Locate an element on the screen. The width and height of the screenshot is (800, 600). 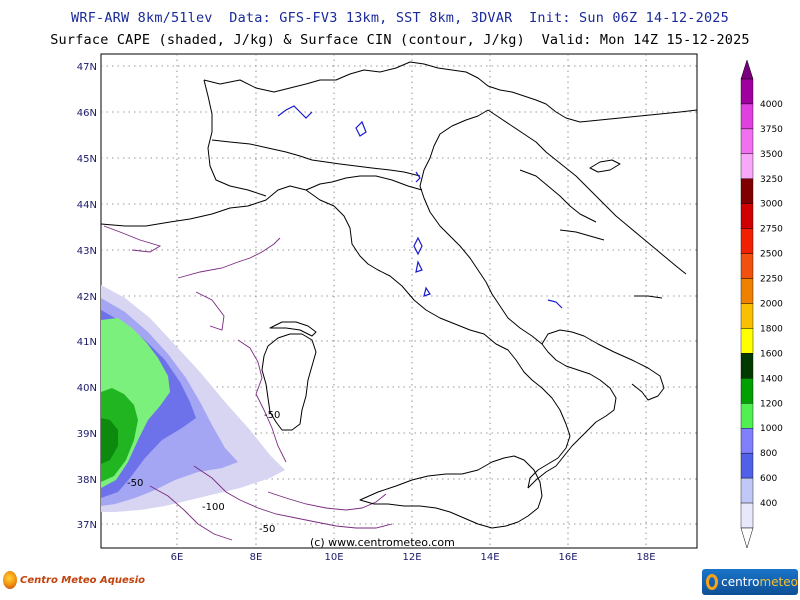
longitude-labels: 6E 8E 10E 12E 14E 16E 18E is located at coordinates (413, 557).